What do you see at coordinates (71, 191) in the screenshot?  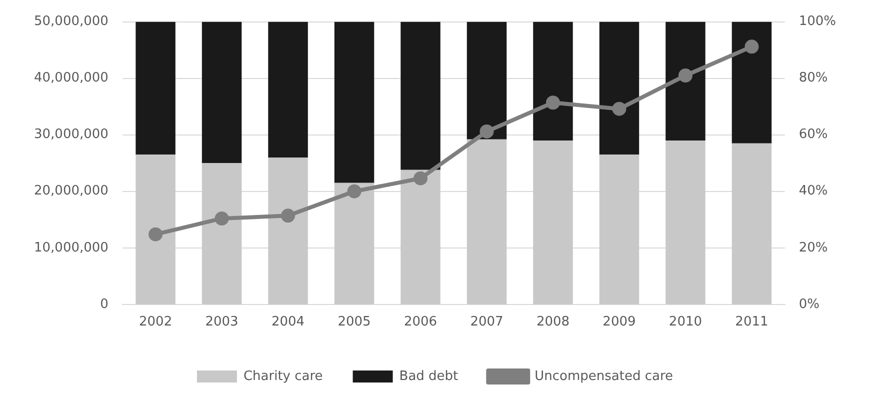 I see `y-tick-label: 20,000,000` at bounding box center [71, 191].